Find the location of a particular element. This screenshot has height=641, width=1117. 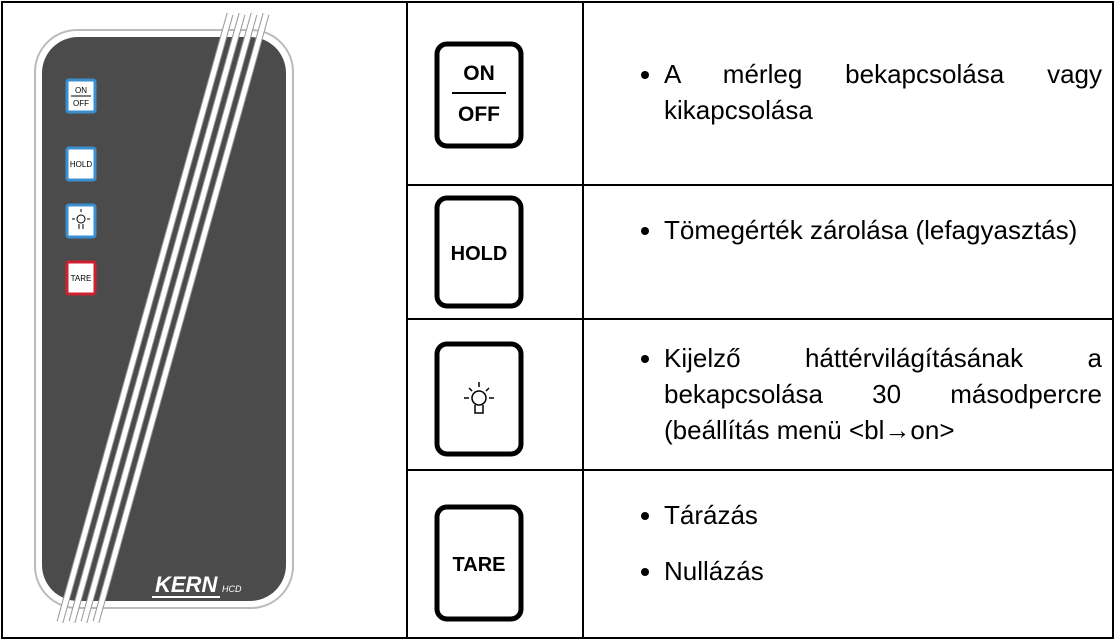

key-backlight is located at coordinates (479, 399).